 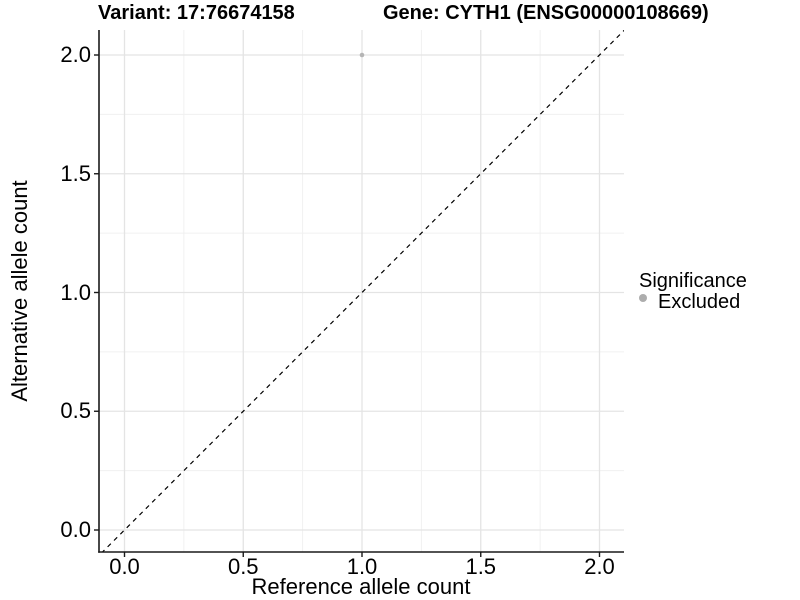 I want to click on y-tick-label: 1.0, so click(x=75, y=292).